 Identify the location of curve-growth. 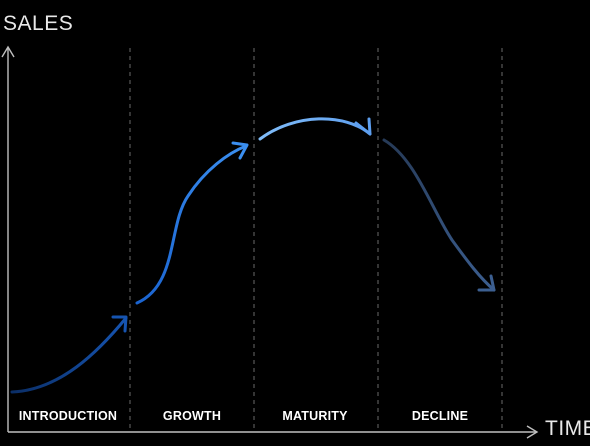
(192, 223).